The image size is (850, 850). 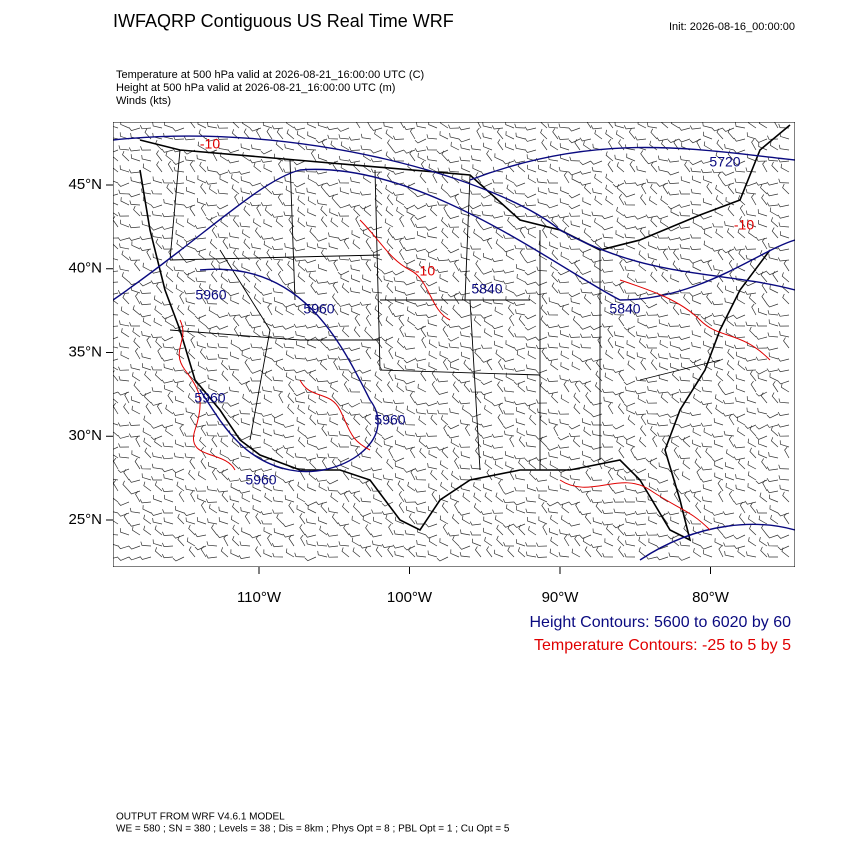 I want to click on title: IWFAQRP Contiguous US Real Time WRF, so click(x=283, y=21).